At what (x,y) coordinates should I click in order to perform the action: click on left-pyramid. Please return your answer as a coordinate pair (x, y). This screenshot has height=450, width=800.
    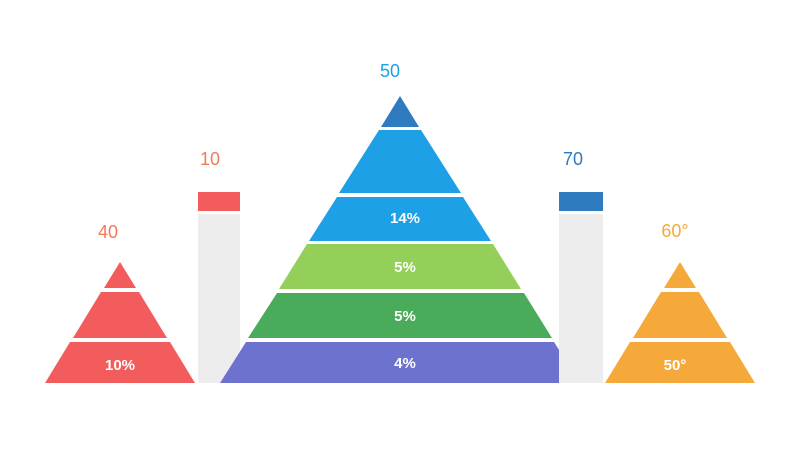
    Looking at the image, I should click on (120, 322).